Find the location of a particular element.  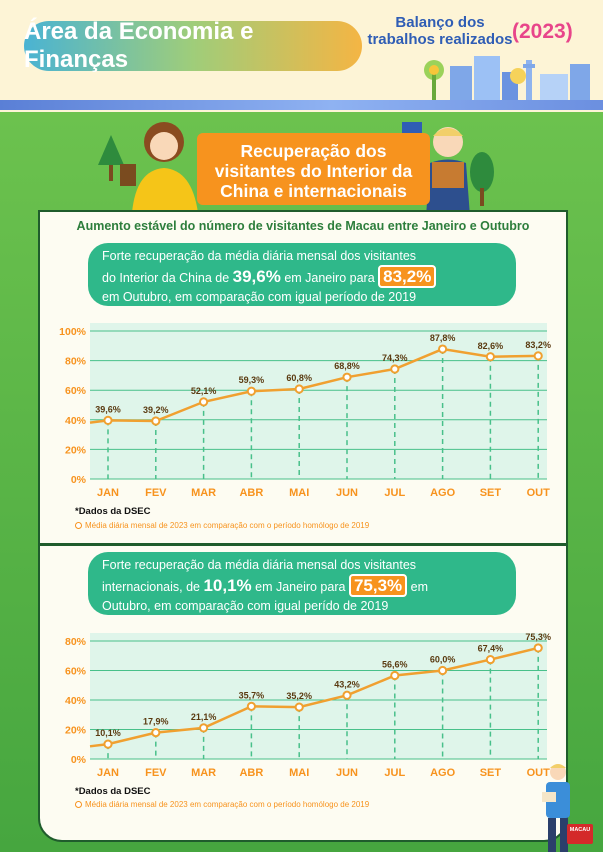

value-start: 10,1% is located at coordinates (227, 585).